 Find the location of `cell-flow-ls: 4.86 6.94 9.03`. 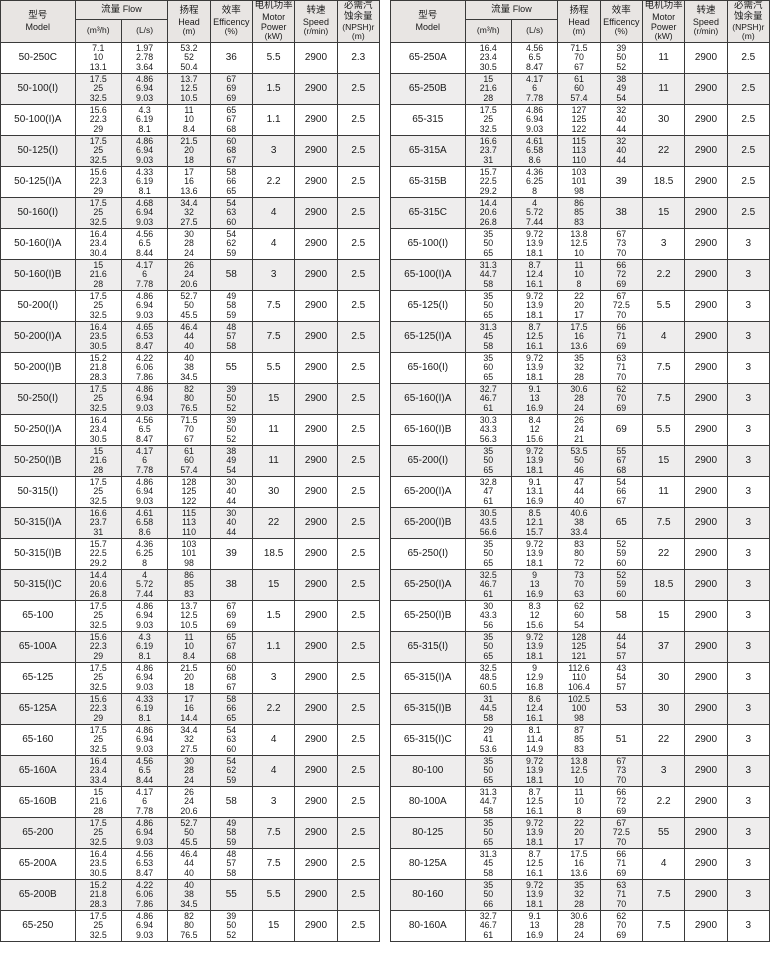

cell-flow-ls: 4.86 6.94 9.03 is located at coordinates (144, 740).